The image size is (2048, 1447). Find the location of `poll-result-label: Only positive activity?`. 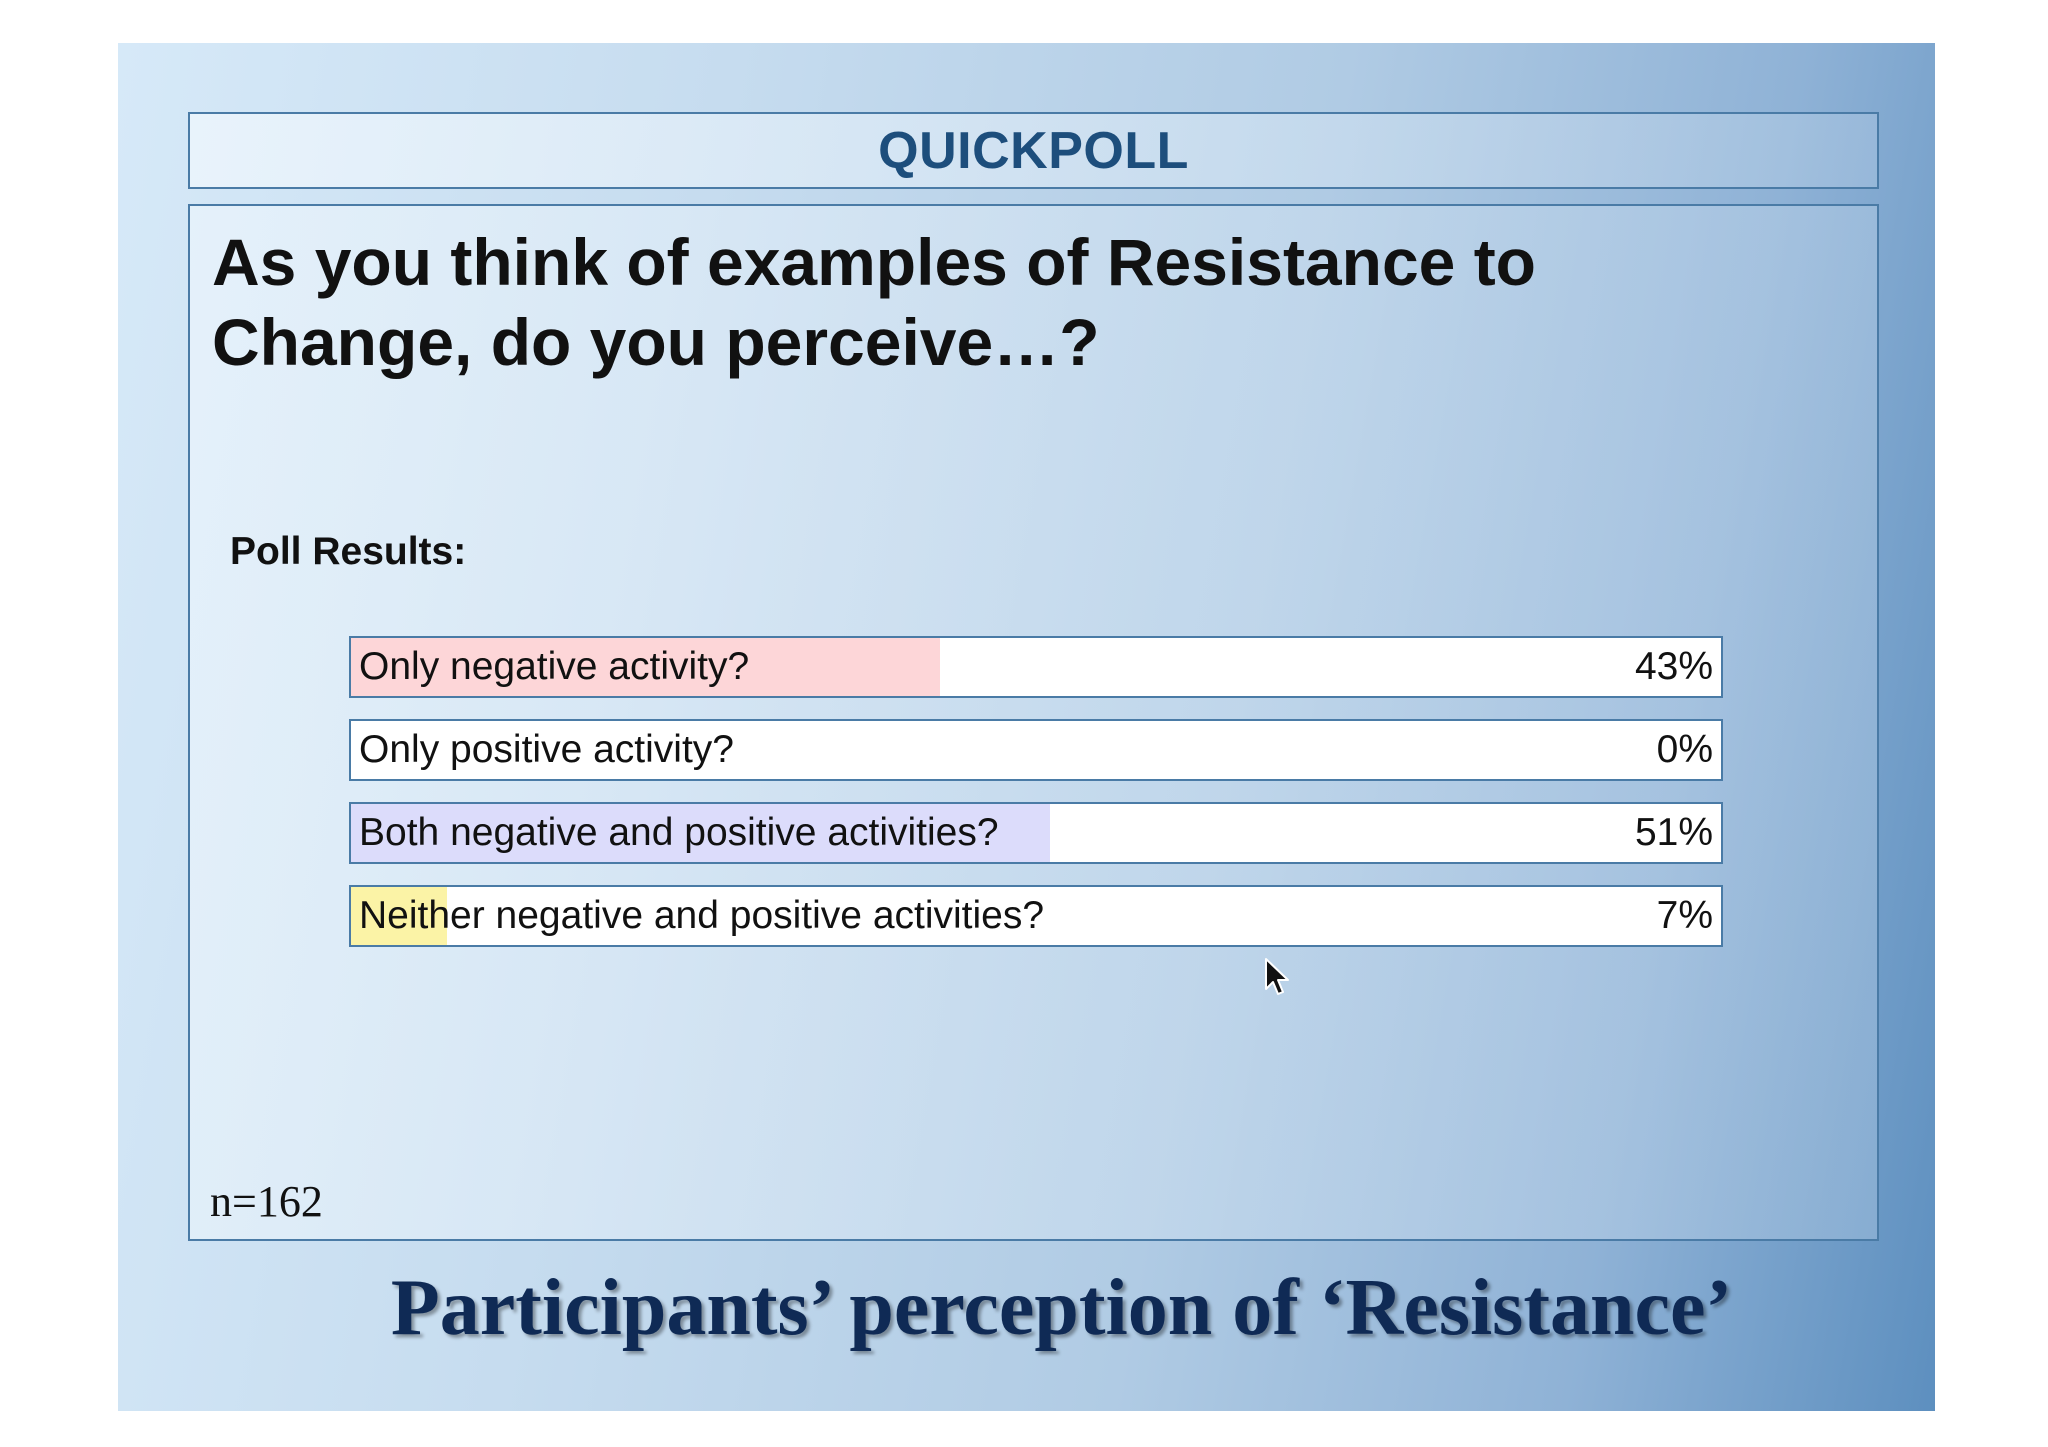

poll-result-label: Only positive activity? is located at coordinates (546, 749).